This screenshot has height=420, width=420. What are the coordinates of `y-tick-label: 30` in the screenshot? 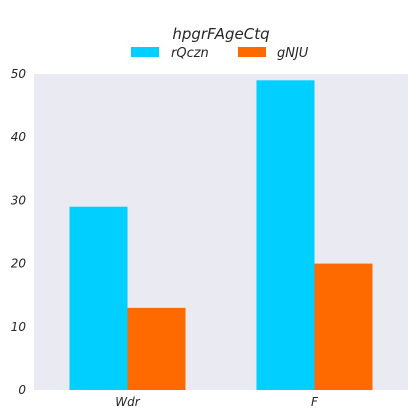 It's located at (19, 200).